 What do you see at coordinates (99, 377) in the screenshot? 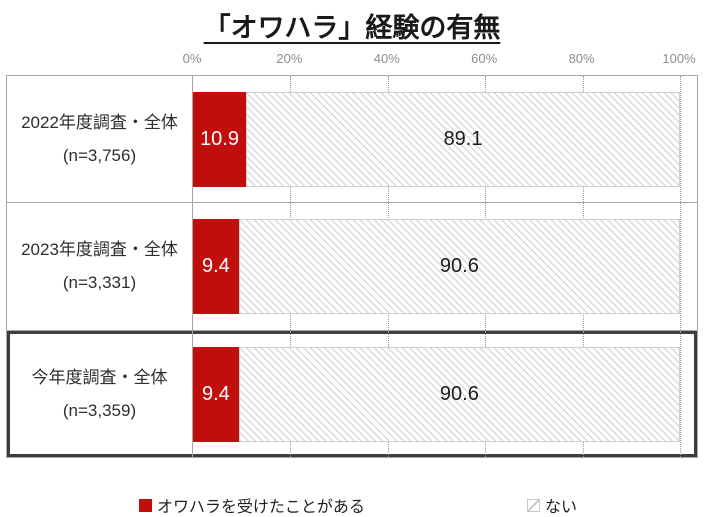
I see `row-label: 今年度調査・全体` at bounding box center [99, 377].